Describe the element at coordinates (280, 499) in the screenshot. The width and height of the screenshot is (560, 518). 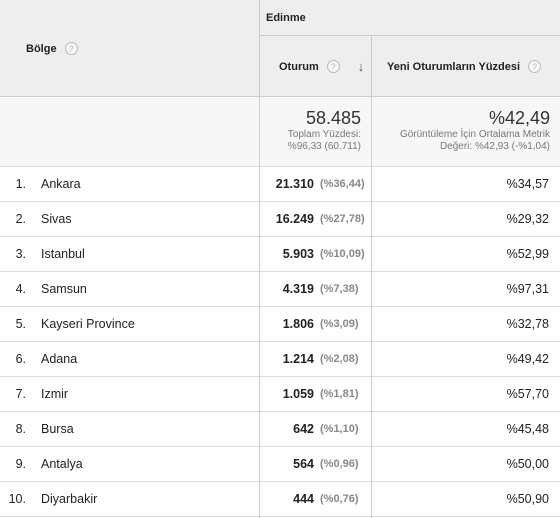
I see `table-row: 10. Diyarbakir 444 (%0,76) %50,90` at that location.